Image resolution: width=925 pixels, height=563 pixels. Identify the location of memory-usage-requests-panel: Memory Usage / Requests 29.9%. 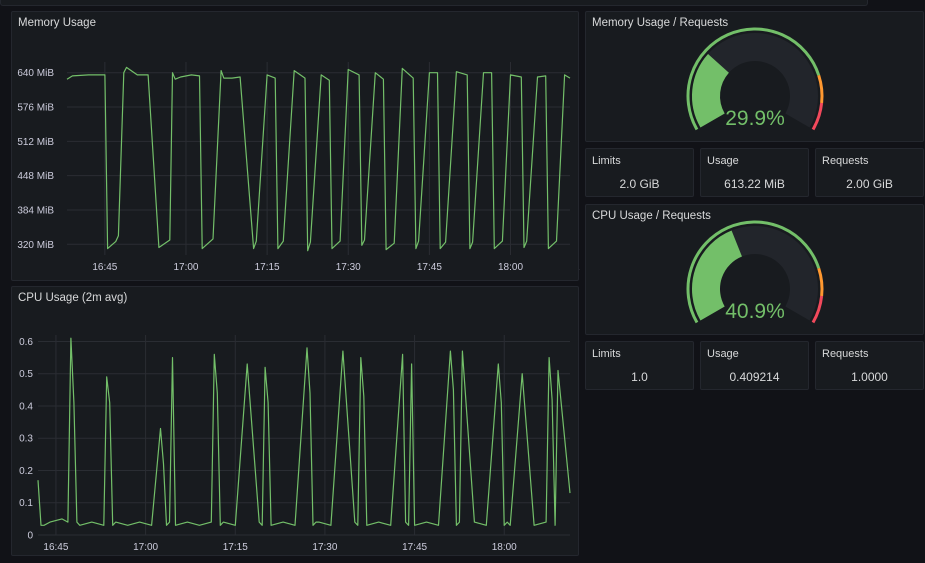
(754, 76).